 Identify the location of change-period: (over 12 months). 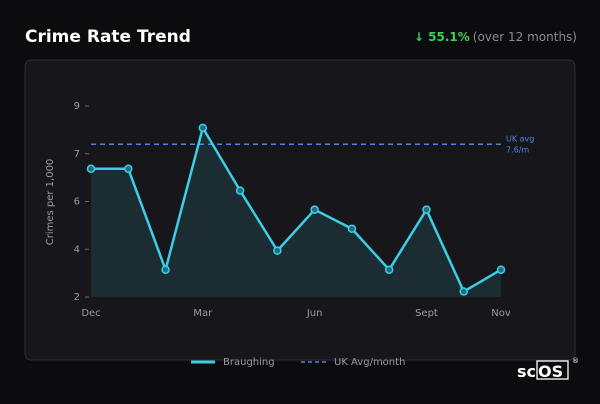
(525, 37).